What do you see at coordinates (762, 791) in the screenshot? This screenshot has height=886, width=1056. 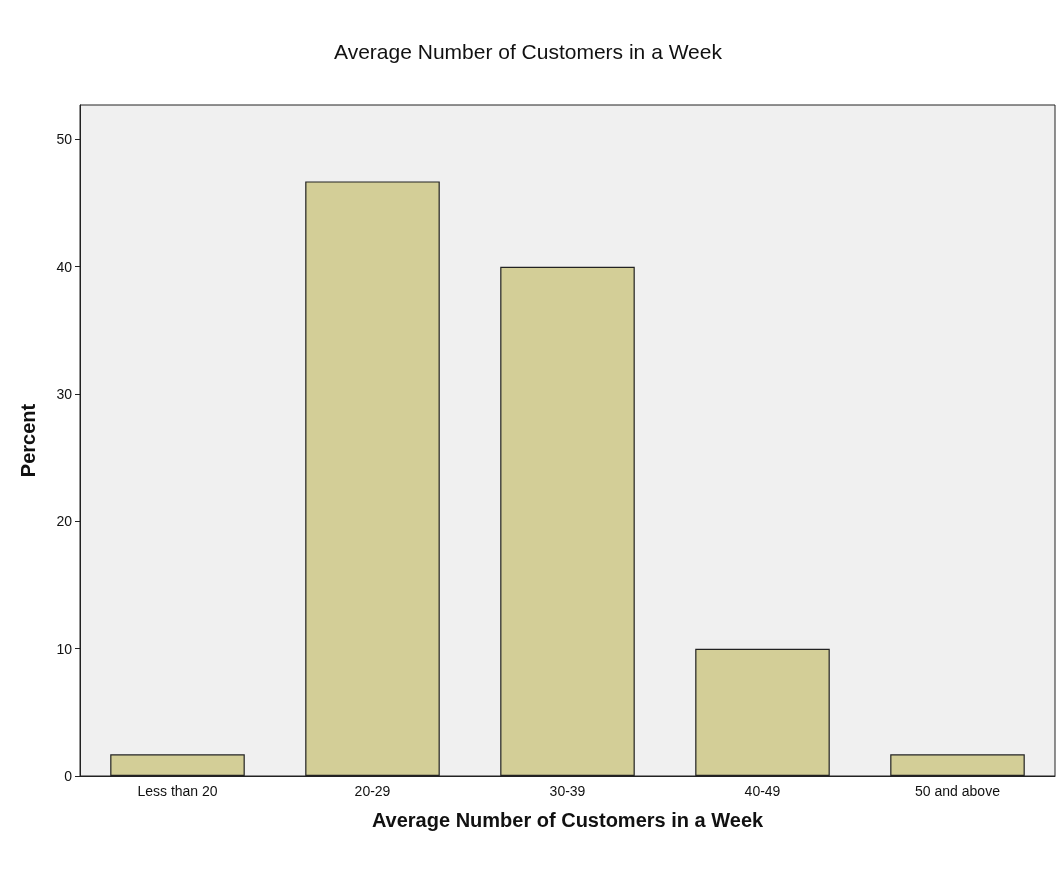 I see `x-tick-label: 40-49` at bounding box center [762, 791].